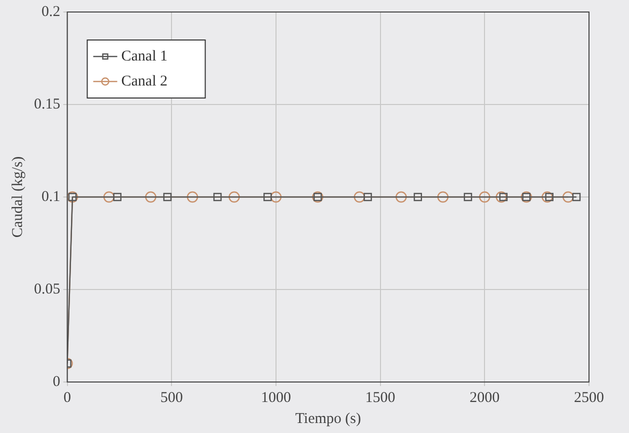 The width and height of the screenshot is (629, 433). I want to click on legend-label: Canal 1, so click(144, 56).